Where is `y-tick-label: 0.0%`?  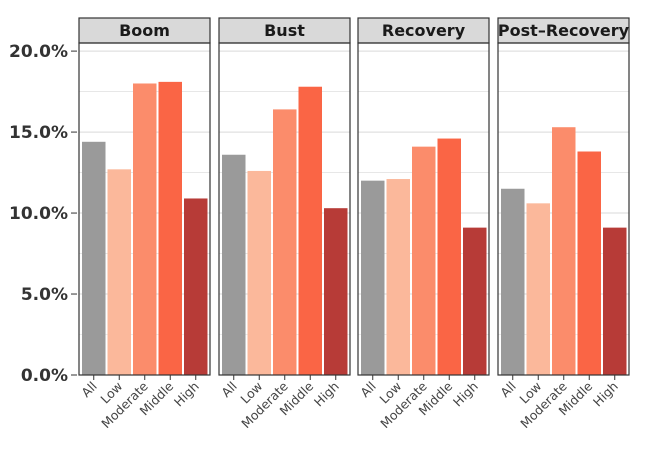
y-tick-label: 0.0% is located at coordinates (44, 376).